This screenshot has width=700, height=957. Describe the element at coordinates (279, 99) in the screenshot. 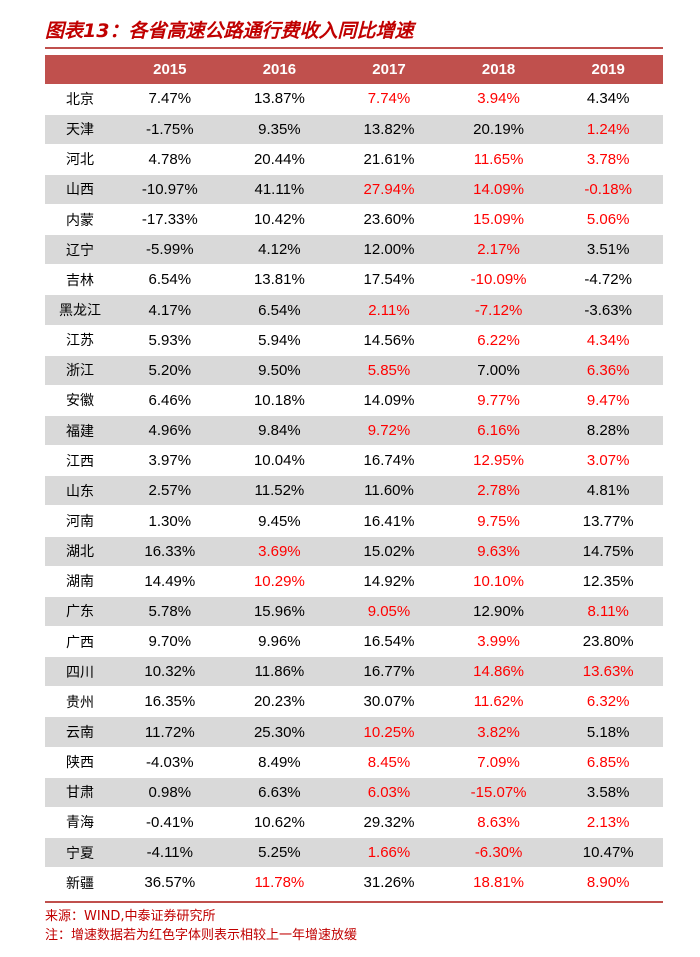

I see `value-cell: 13.87%` at that location.